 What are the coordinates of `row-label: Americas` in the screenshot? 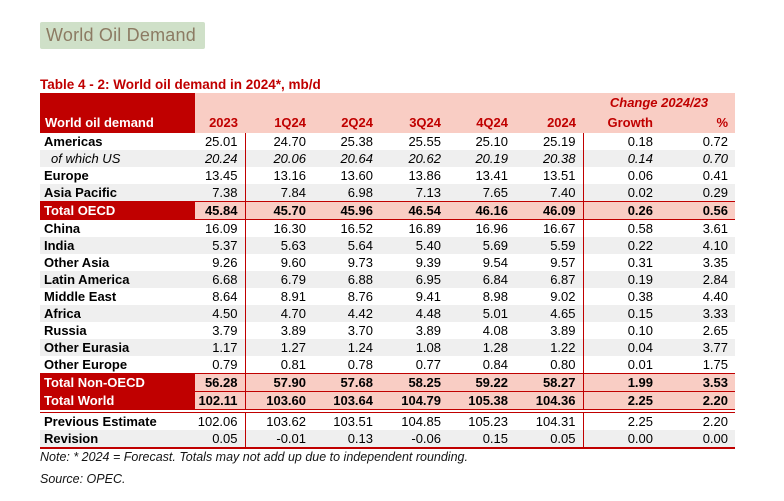 It's located at (73, 141).